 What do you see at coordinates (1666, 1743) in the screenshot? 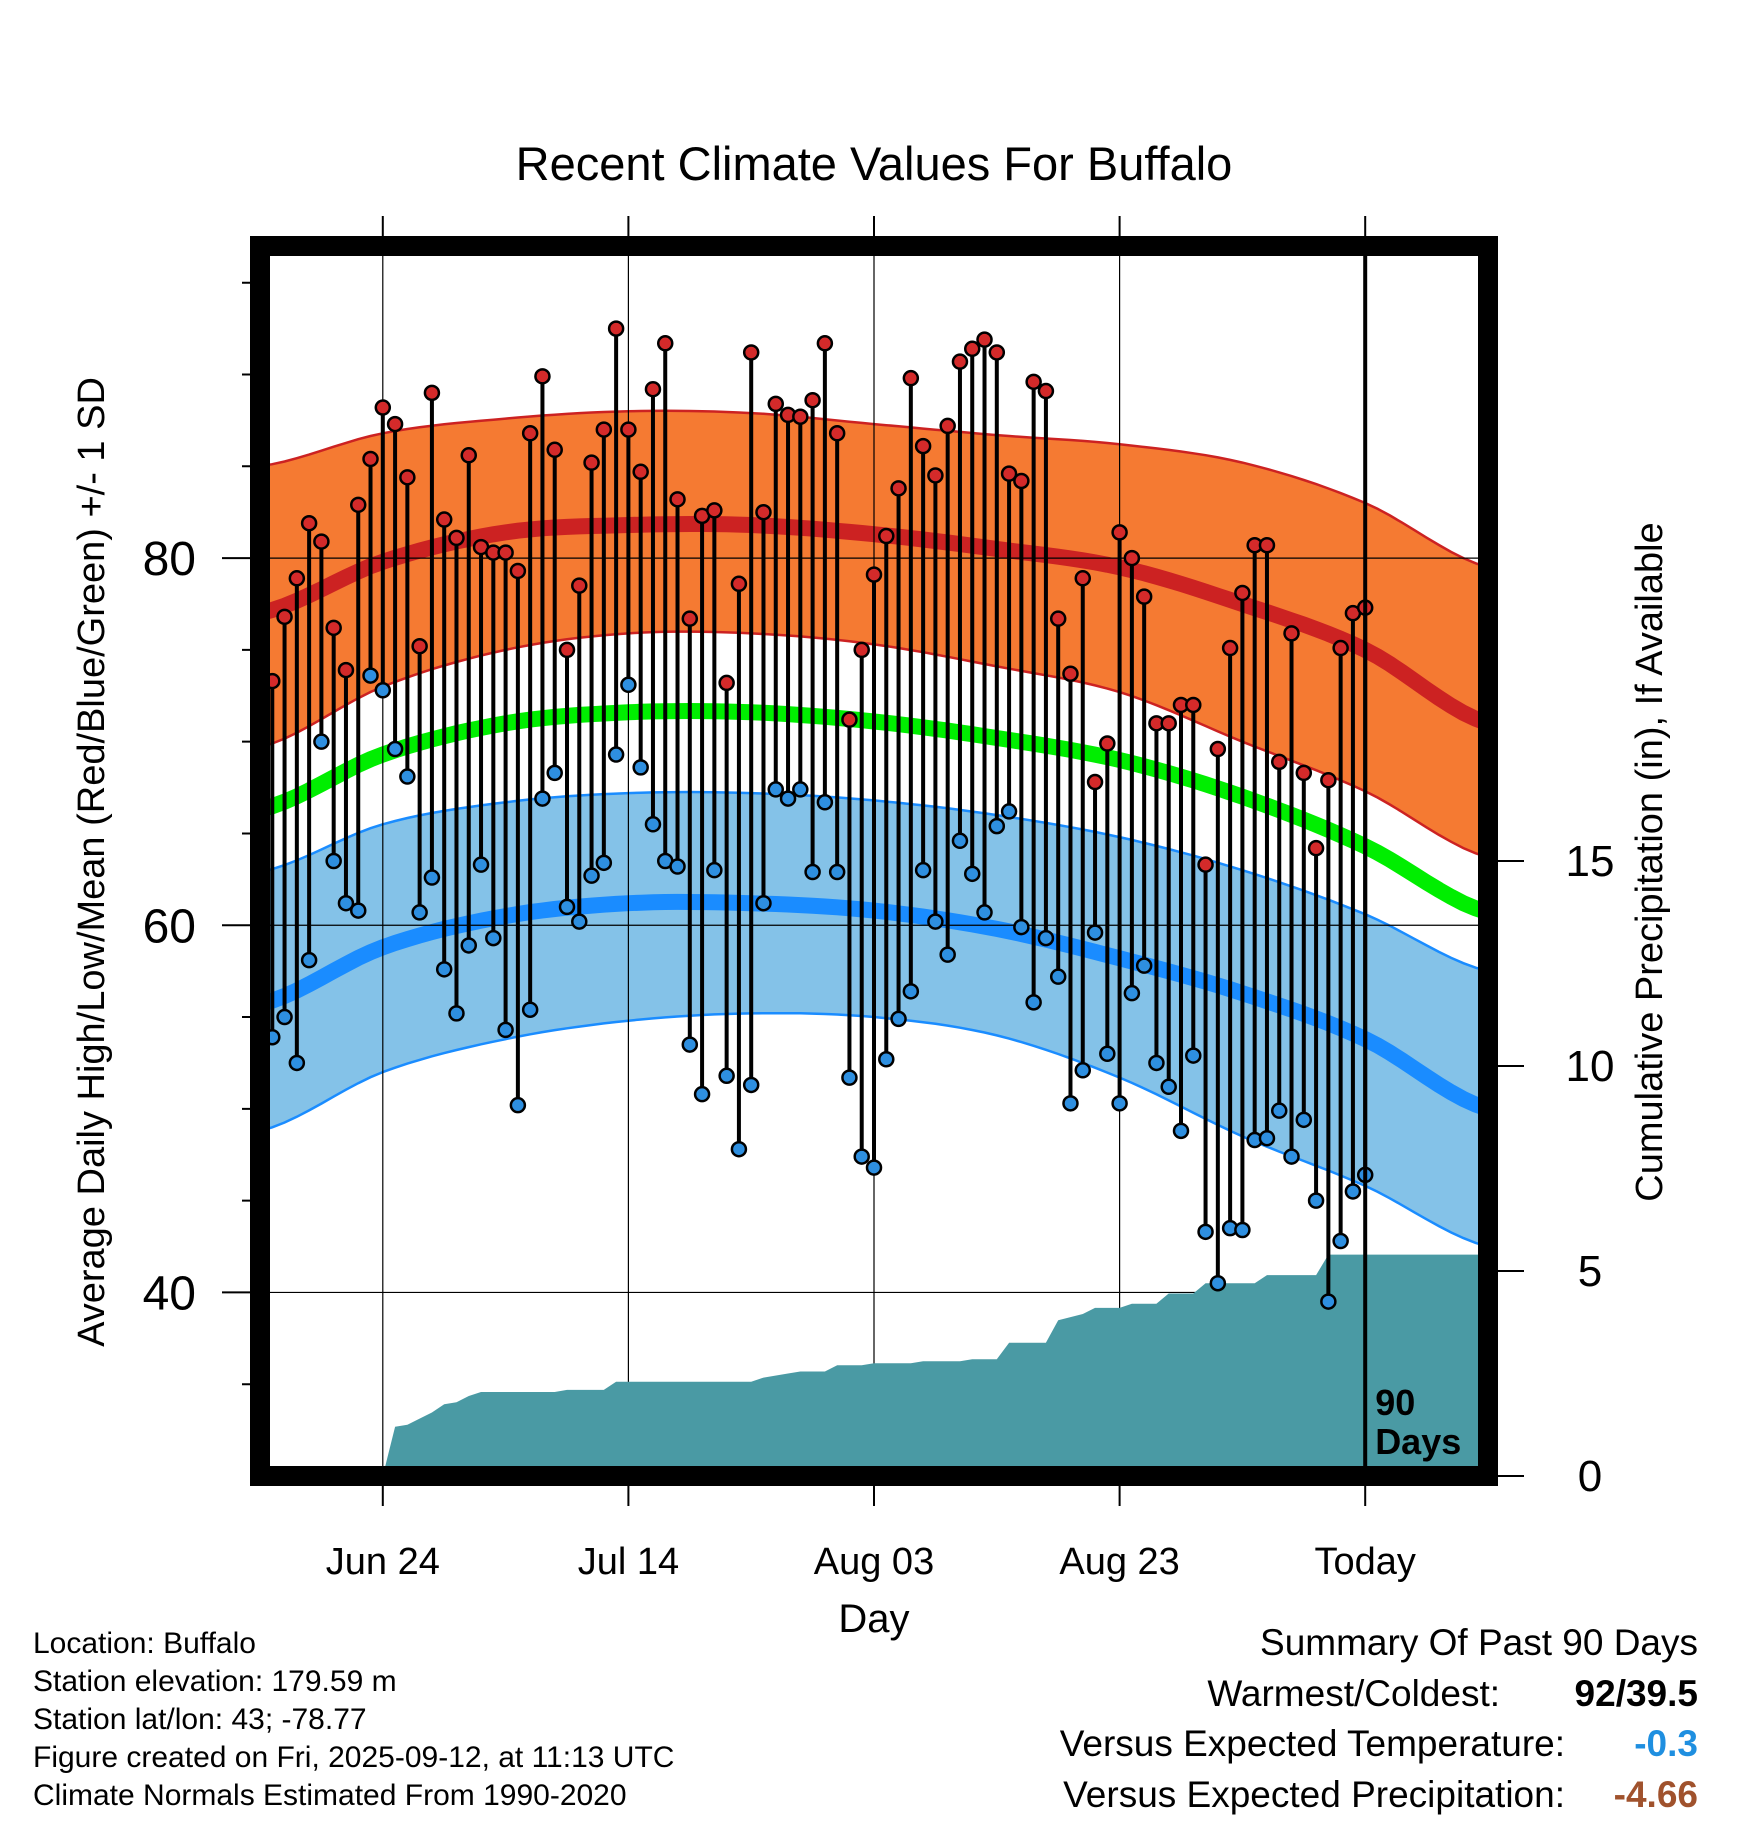
I see `temp-departure-value: -0.3` at bounding box center [1666, 1743].